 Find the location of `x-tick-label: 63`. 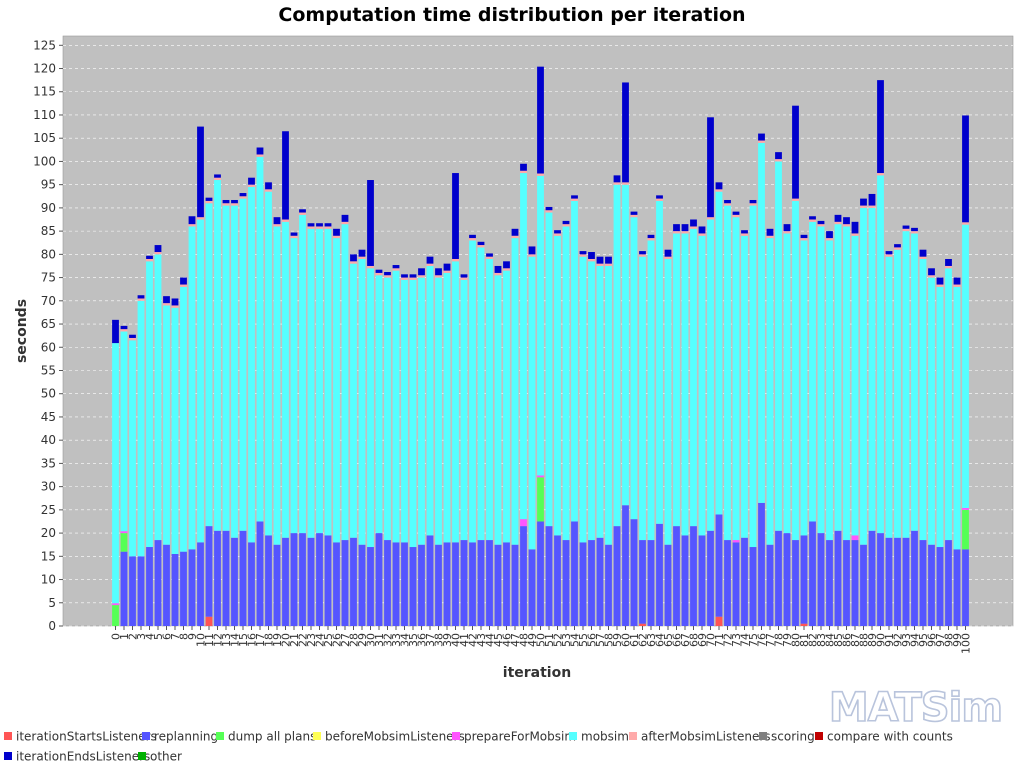

x-tick-label: 63 is located at coordinates (651, 640).